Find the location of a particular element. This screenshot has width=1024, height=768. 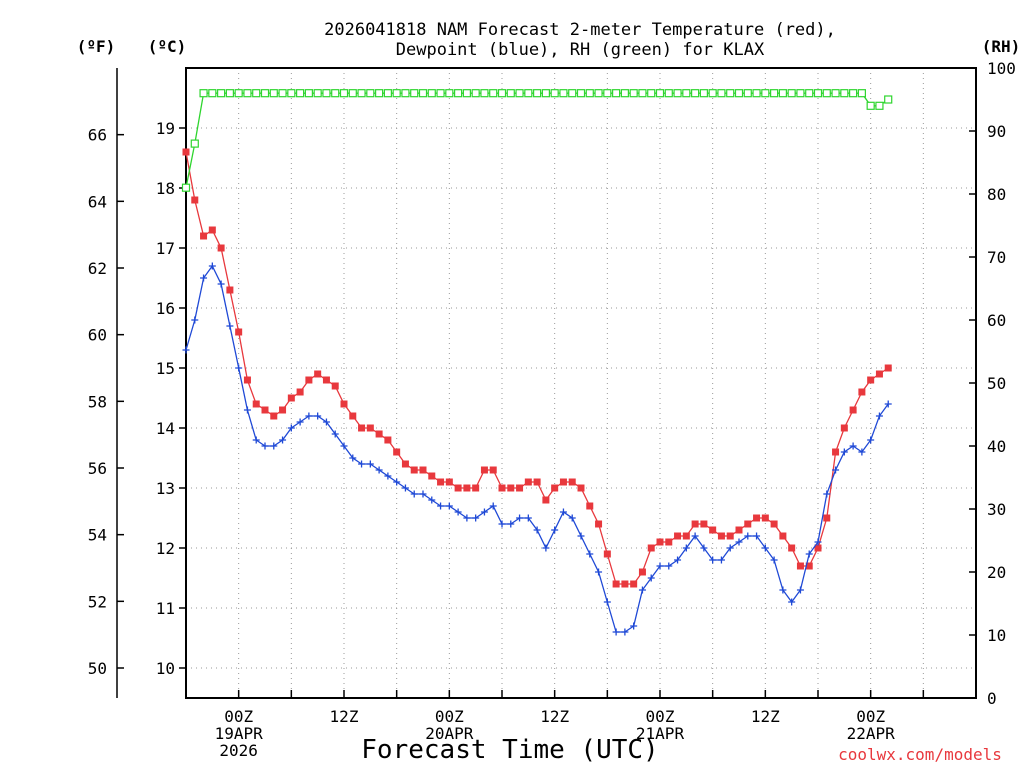

rh-unit-label: (RH) is located at coordinates (1001, 46).